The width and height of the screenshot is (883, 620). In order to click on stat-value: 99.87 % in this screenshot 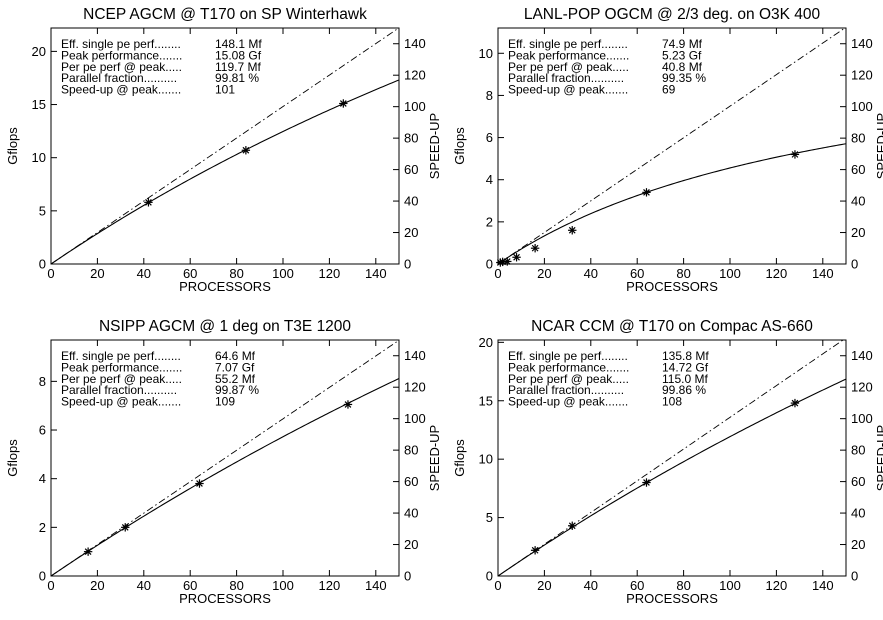, I will do `click(237, 390)`.